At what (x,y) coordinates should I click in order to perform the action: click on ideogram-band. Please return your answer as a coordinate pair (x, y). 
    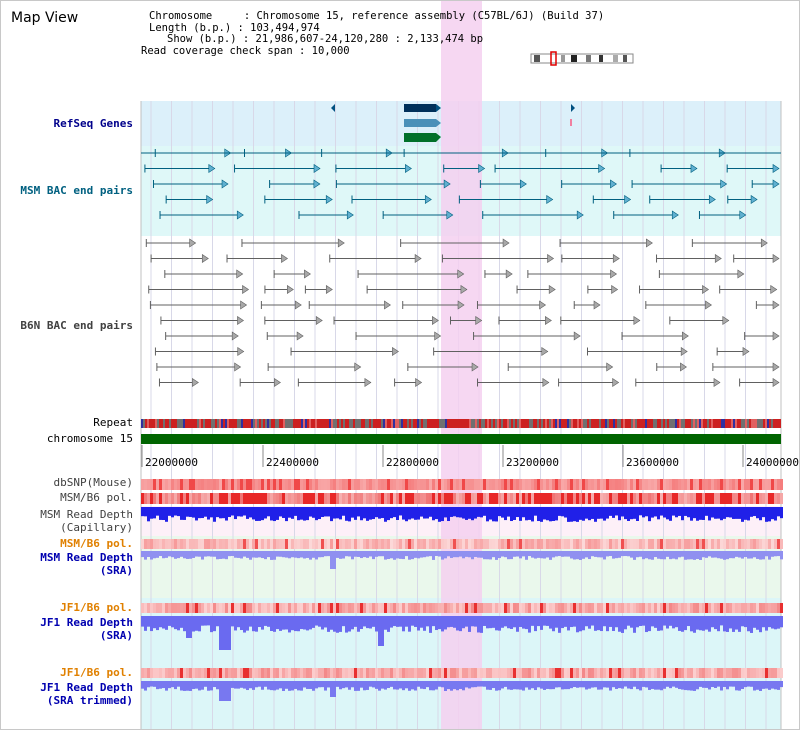
    Looking at the image, I should click on (574, 58).